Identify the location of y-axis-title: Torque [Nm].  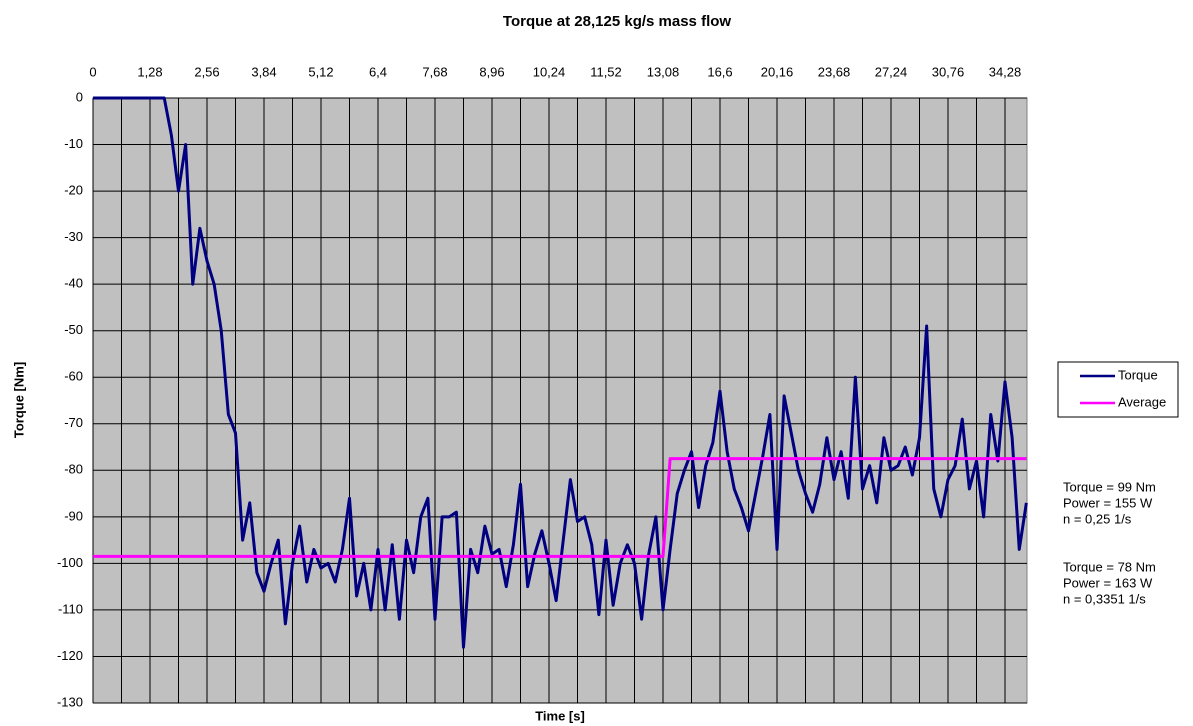
(18, 400).